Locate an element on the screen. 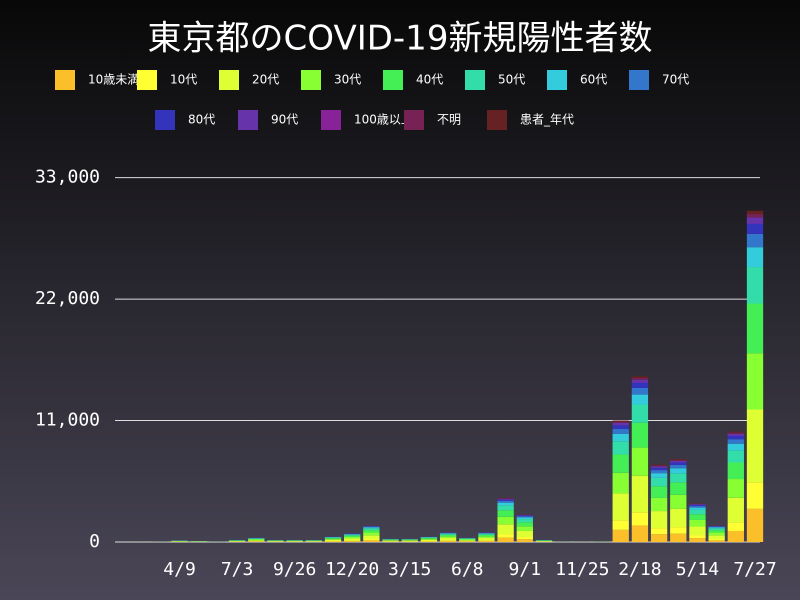 Image resolution: width=800 pixels, height=600 pixels. x-tick-label: 2/18 is located at coordinates (639, 569).